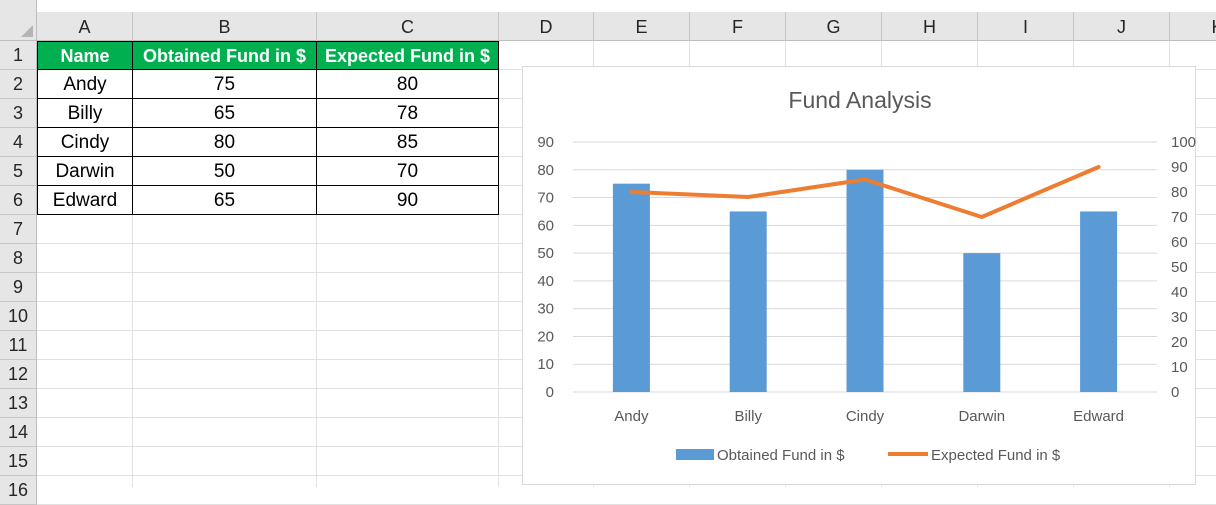 The height and width of the screenshot is (505, 1216). What do you see at coordinates (695, 454) in the screenshot?
I see `legend-swatch-obtained` at bounding box center [695, 454].